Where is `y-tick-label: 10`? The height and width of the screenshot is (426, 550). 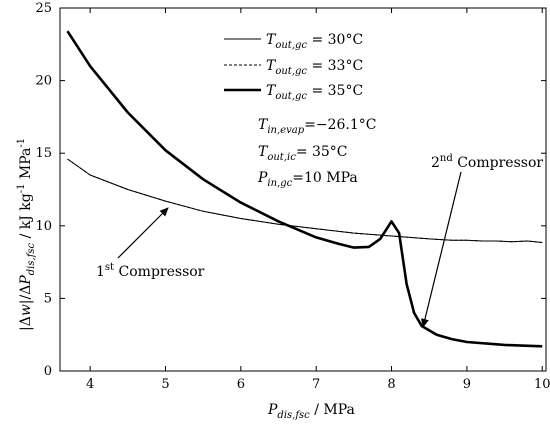 y-tick-label: 10 is located at coordinates (43, 226).